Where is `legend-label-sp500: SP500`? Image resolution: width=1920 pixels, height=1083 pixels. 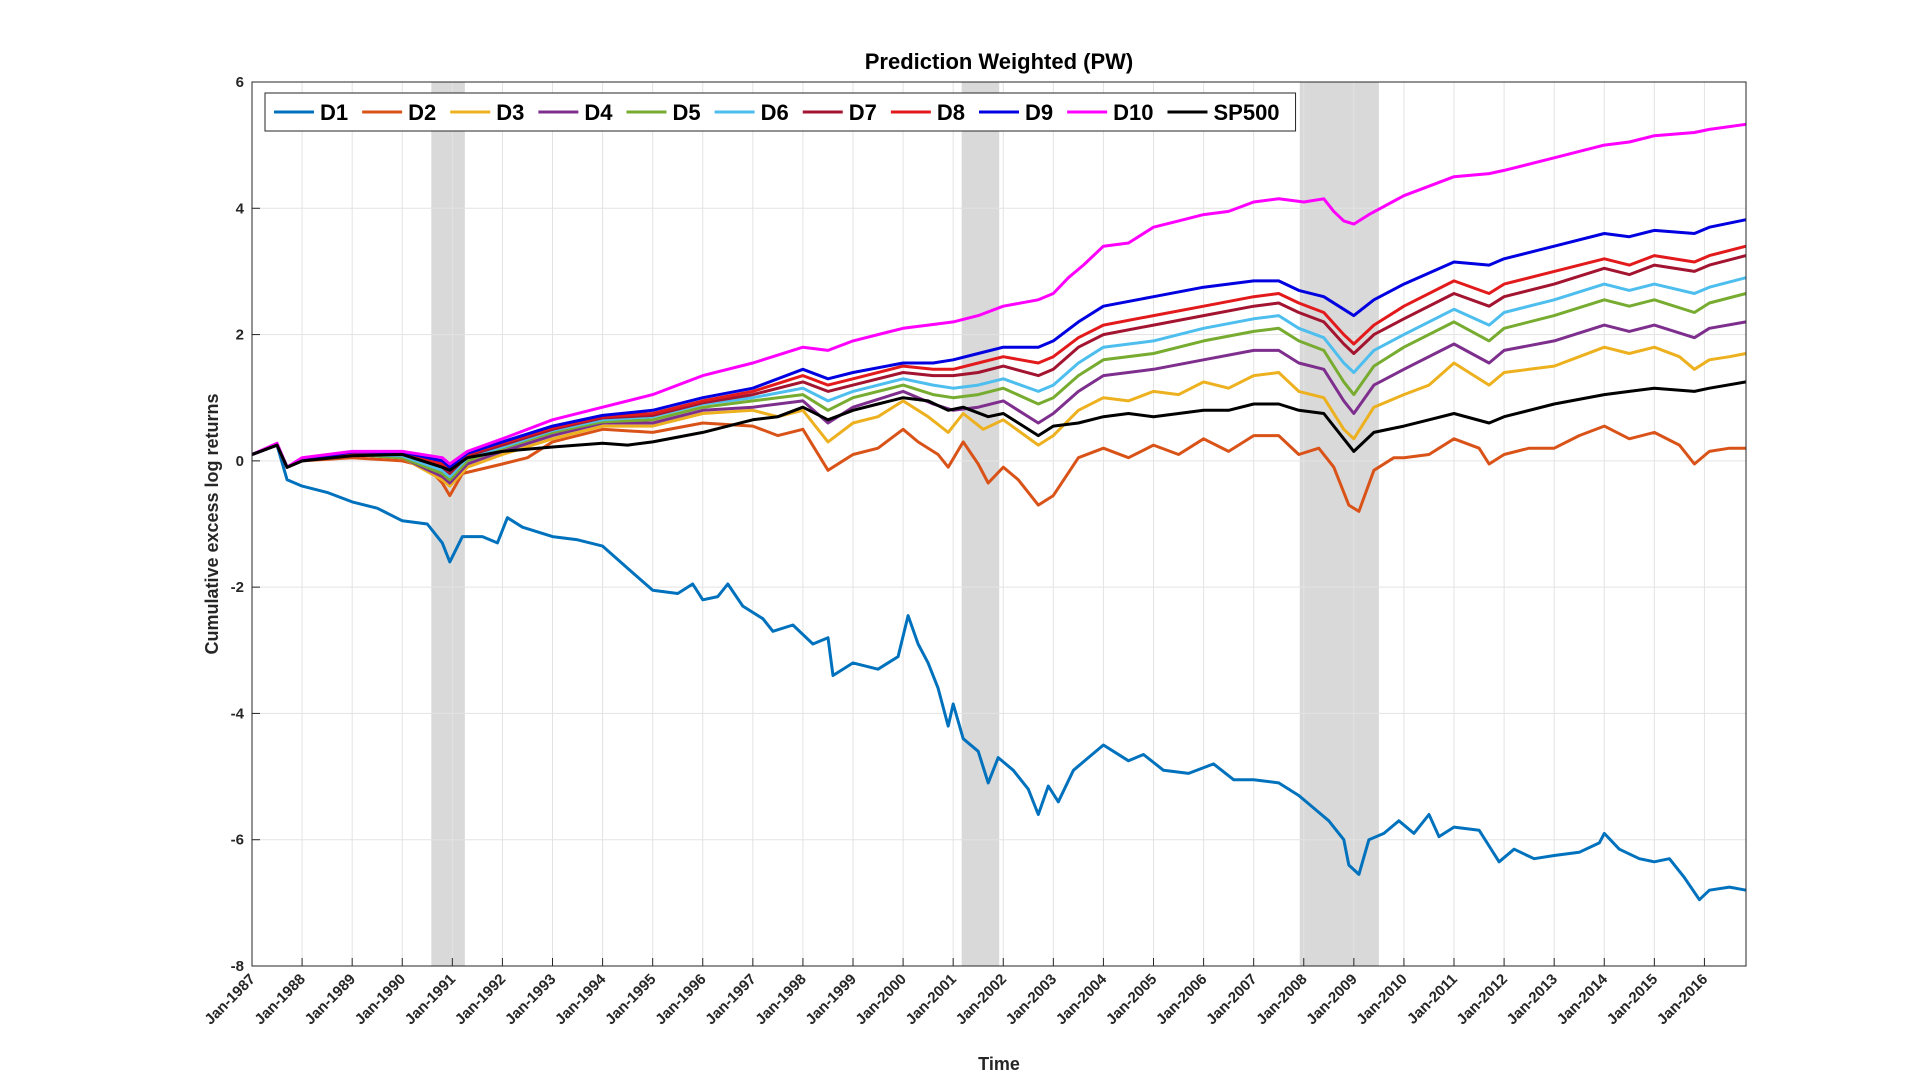 legend-label-sp500: SP500 is located at coordinates (1246, 112).